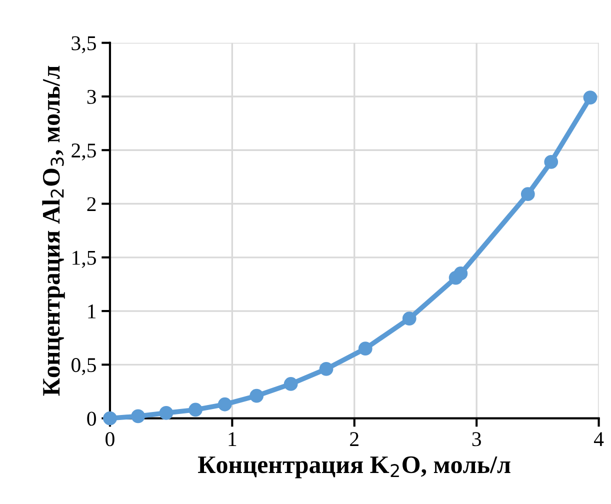 The width and height of the screenshot is (611, 504). Describe the element at coordinates (476, 439) in the screenshot. I see `x-tick-label: 3` at that location.